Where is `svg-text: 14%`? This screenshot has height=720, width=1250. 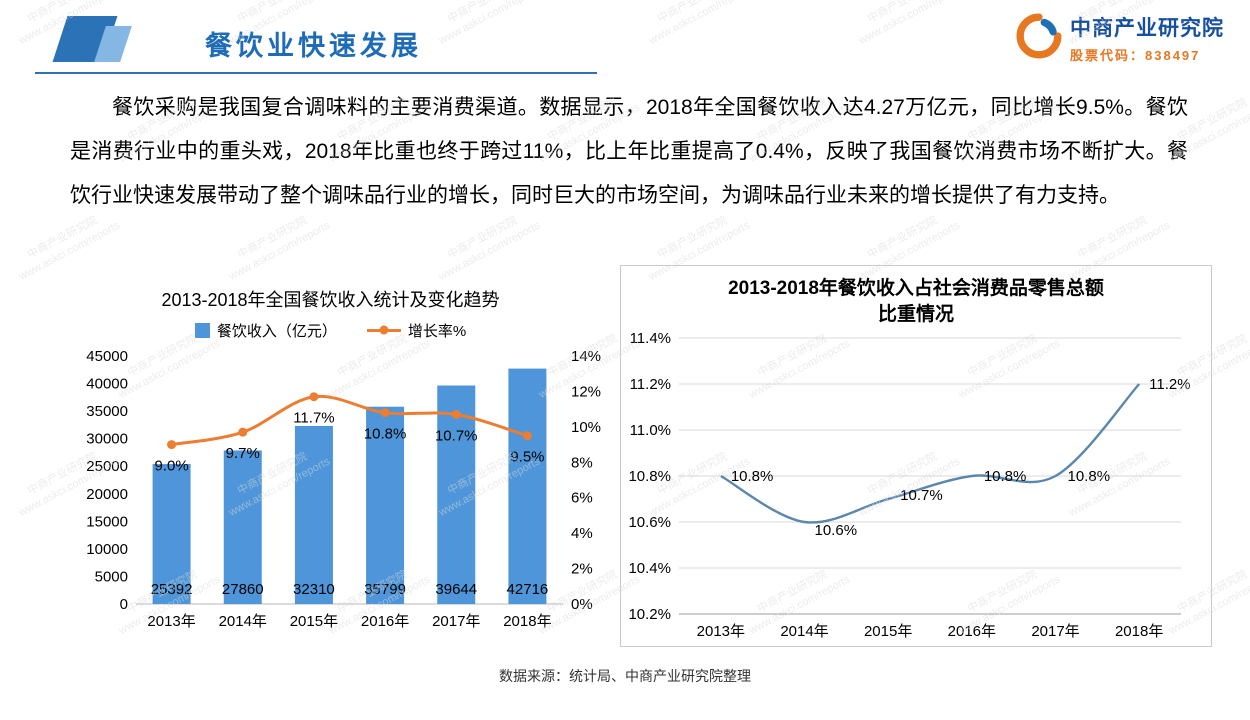
svg-text: 14% is located at coordinates (586, 356).